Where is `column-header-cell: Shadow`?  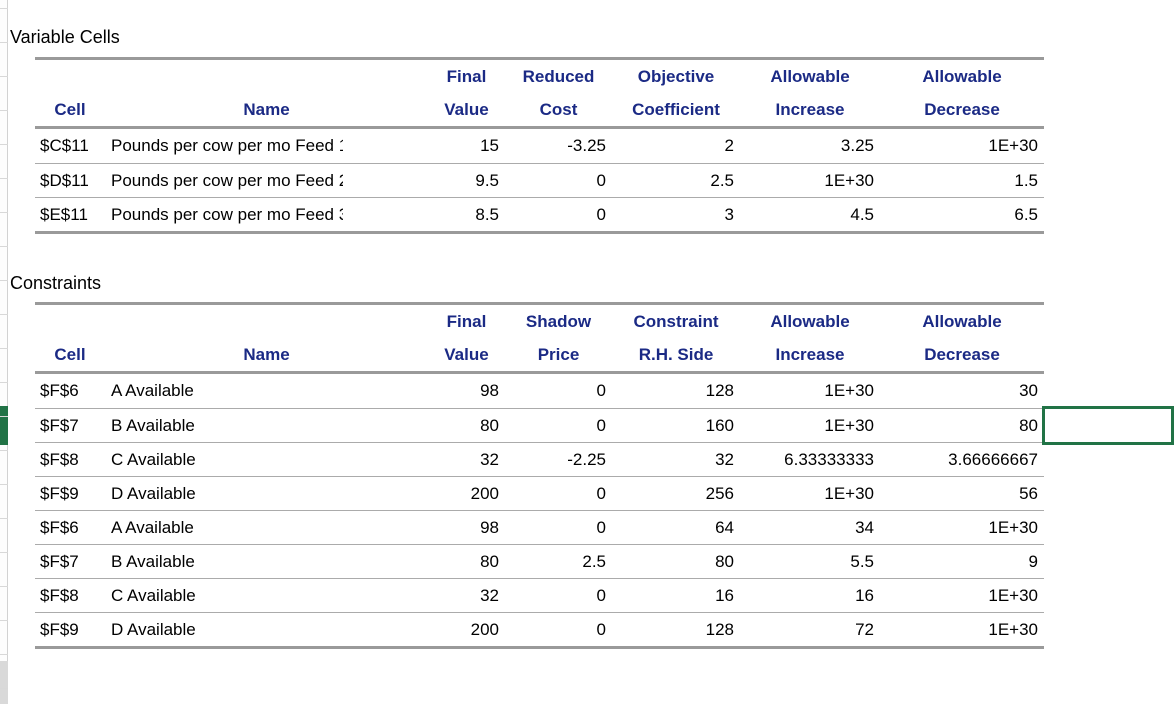 column-header-cell: Shadow is located at coordinates (558, 321).